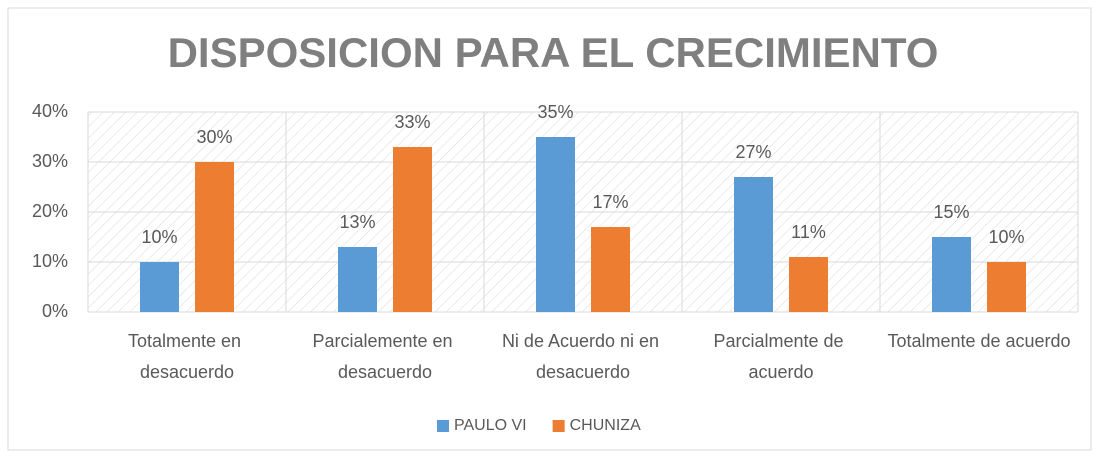  Describe the element at coordinates (490, 425) in the screenshot. I see `legend-label: PAULO VI` at that location.